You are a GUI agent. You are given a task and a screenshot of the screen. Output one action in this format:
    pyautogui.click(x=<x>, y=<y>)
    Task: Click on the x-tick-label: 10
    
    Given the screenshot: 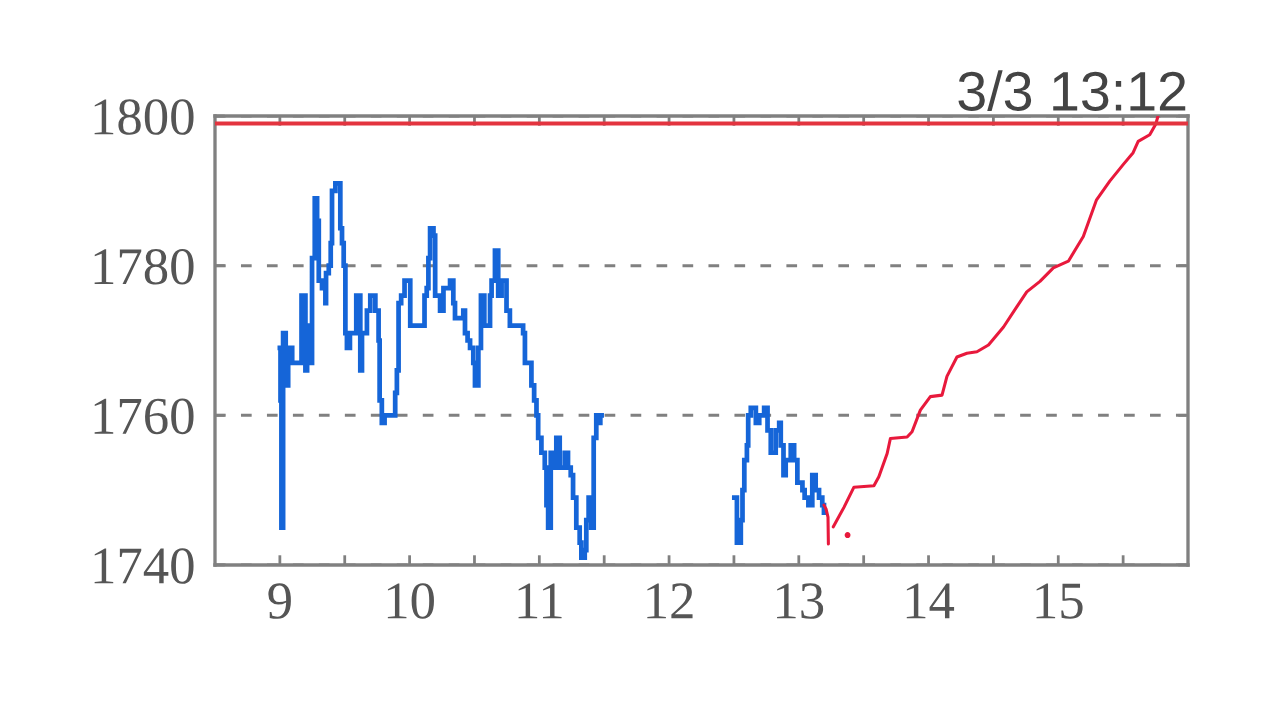 What is the action you would take?
    pyautogui.click(x=410, y=601)
    